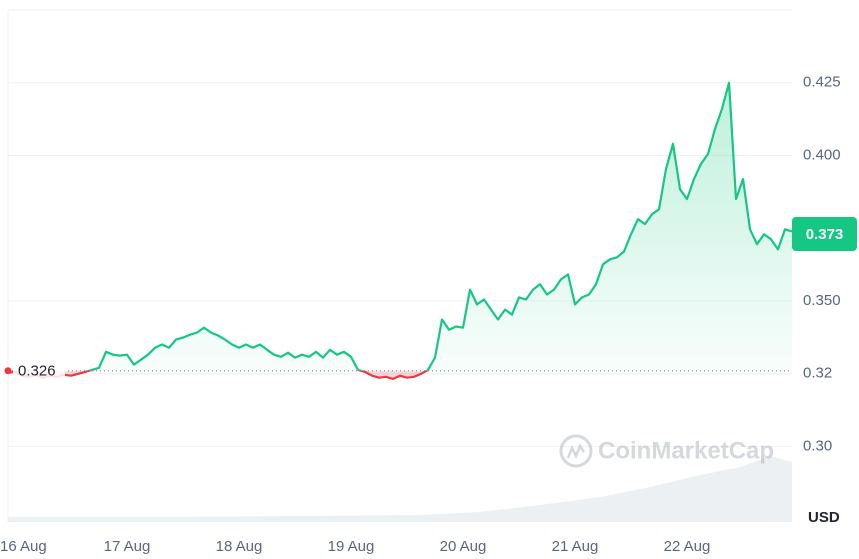  Describe the element at coordinates (686, 450) in the screenshot. I see `watermark-text: CoinMarketCap` at that location.